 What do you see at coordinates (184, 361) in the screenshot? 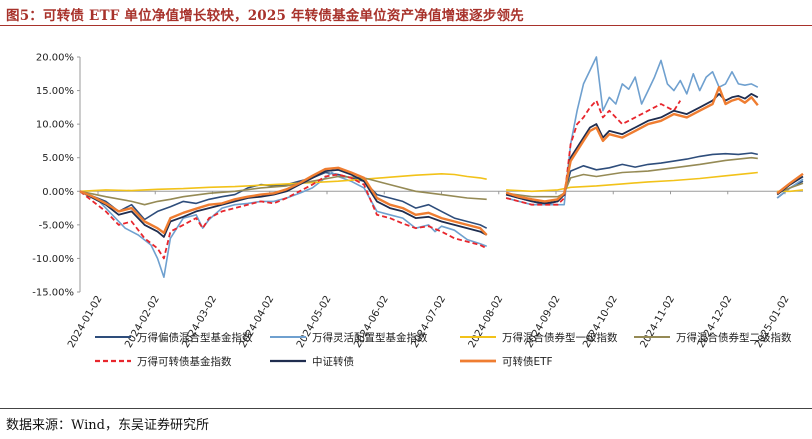
I see `legend-label: 万得可转债基金指数` at bounding box center [184, 361].